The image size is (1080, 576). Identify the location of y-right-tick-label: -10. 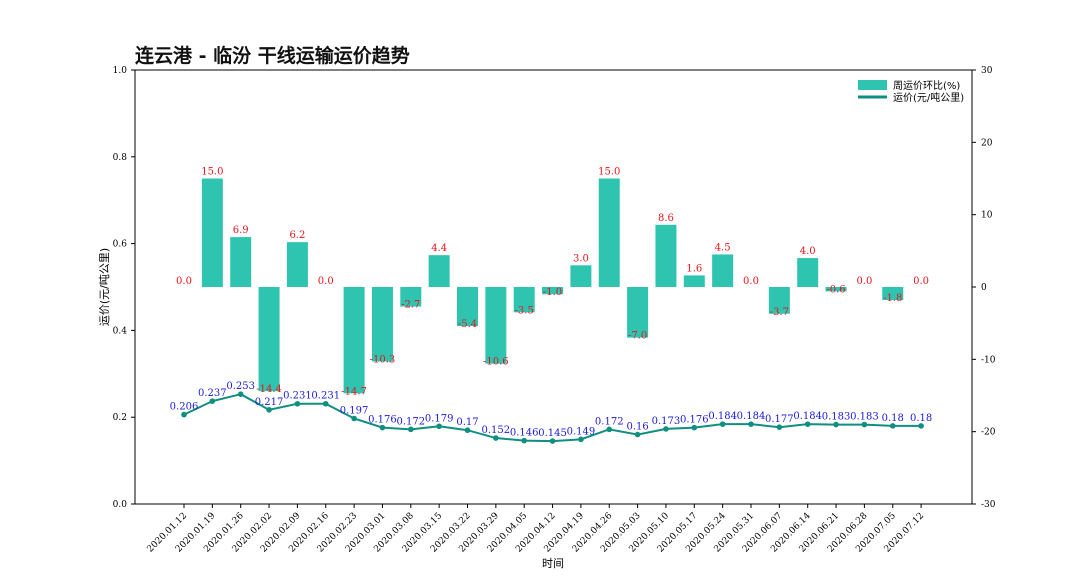
(988, 360).